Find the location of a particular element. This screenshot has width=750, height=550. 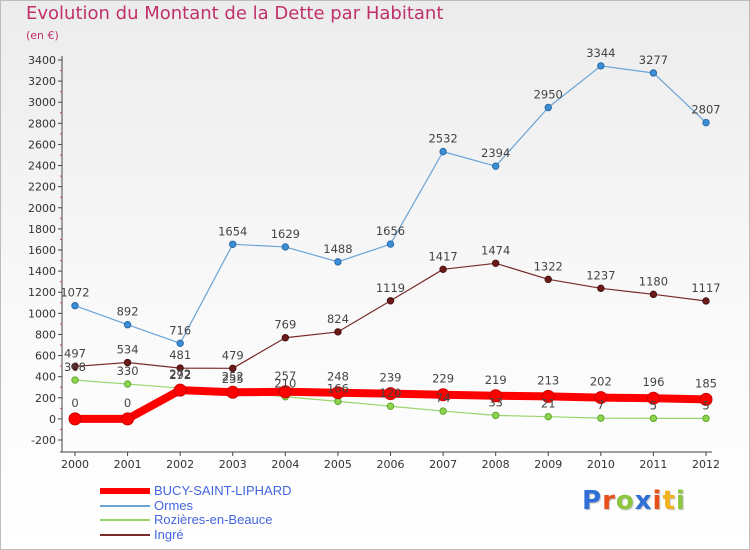

legend-label: Ormes is located at coordinates (173, 505).